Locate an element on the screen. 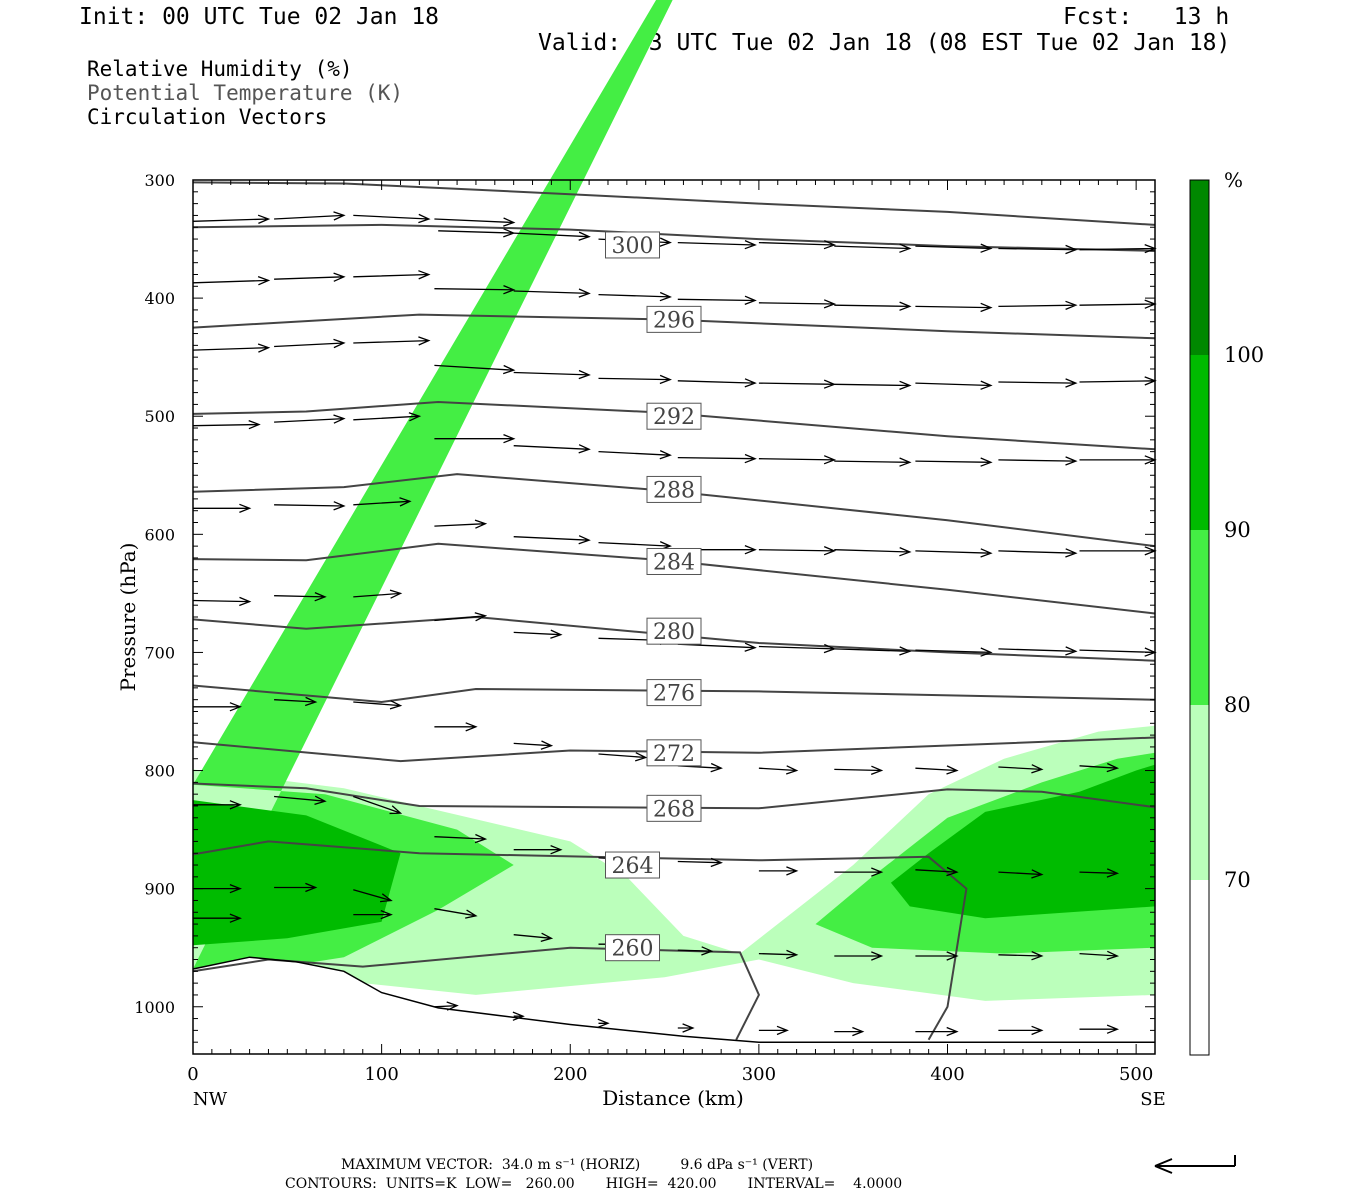 The width and height of the screenshot is (1350, 1200). theta-label: 264 is located at coordinates (633, 866).